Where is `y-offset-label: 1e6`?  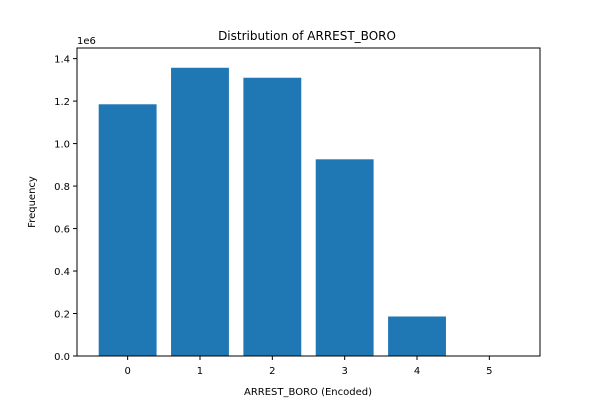
y-offset-label: 1e6 is located at coordinates (86, 41).